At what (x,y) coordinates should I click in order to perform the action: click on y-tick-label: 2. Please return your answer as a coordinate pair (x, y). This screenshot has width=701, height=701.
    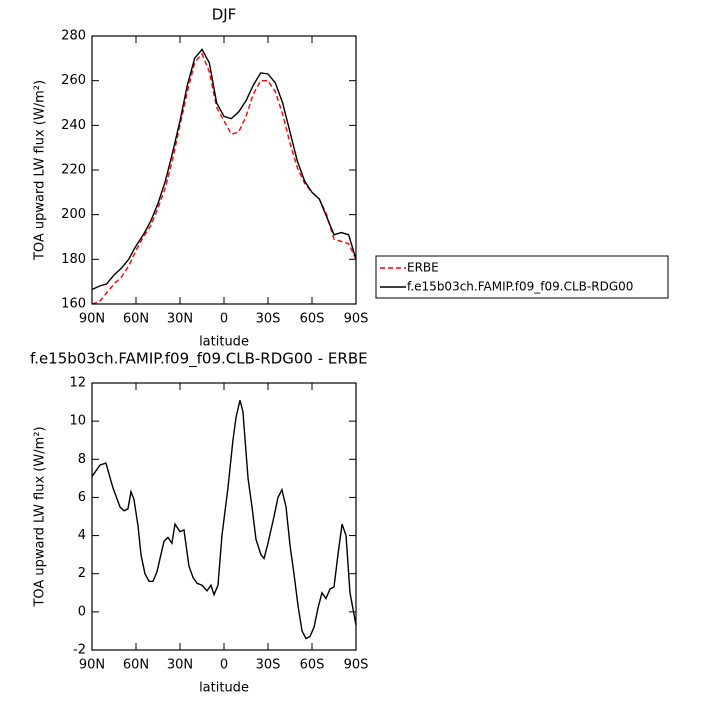
    Looking at the image, I should click on (82, 573).